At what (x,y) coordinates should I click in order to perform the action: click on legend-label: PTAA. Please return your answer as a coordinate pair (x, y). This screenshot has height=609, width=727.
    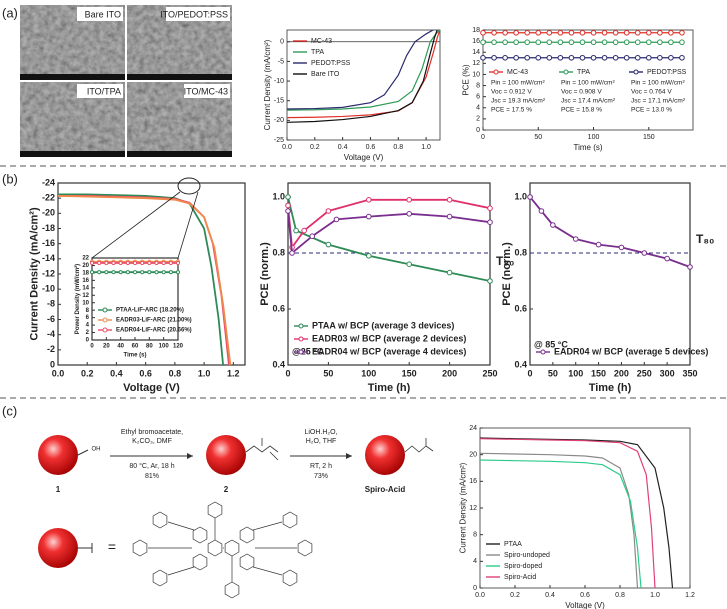
    Looking at the image, I should click on (513, 544).